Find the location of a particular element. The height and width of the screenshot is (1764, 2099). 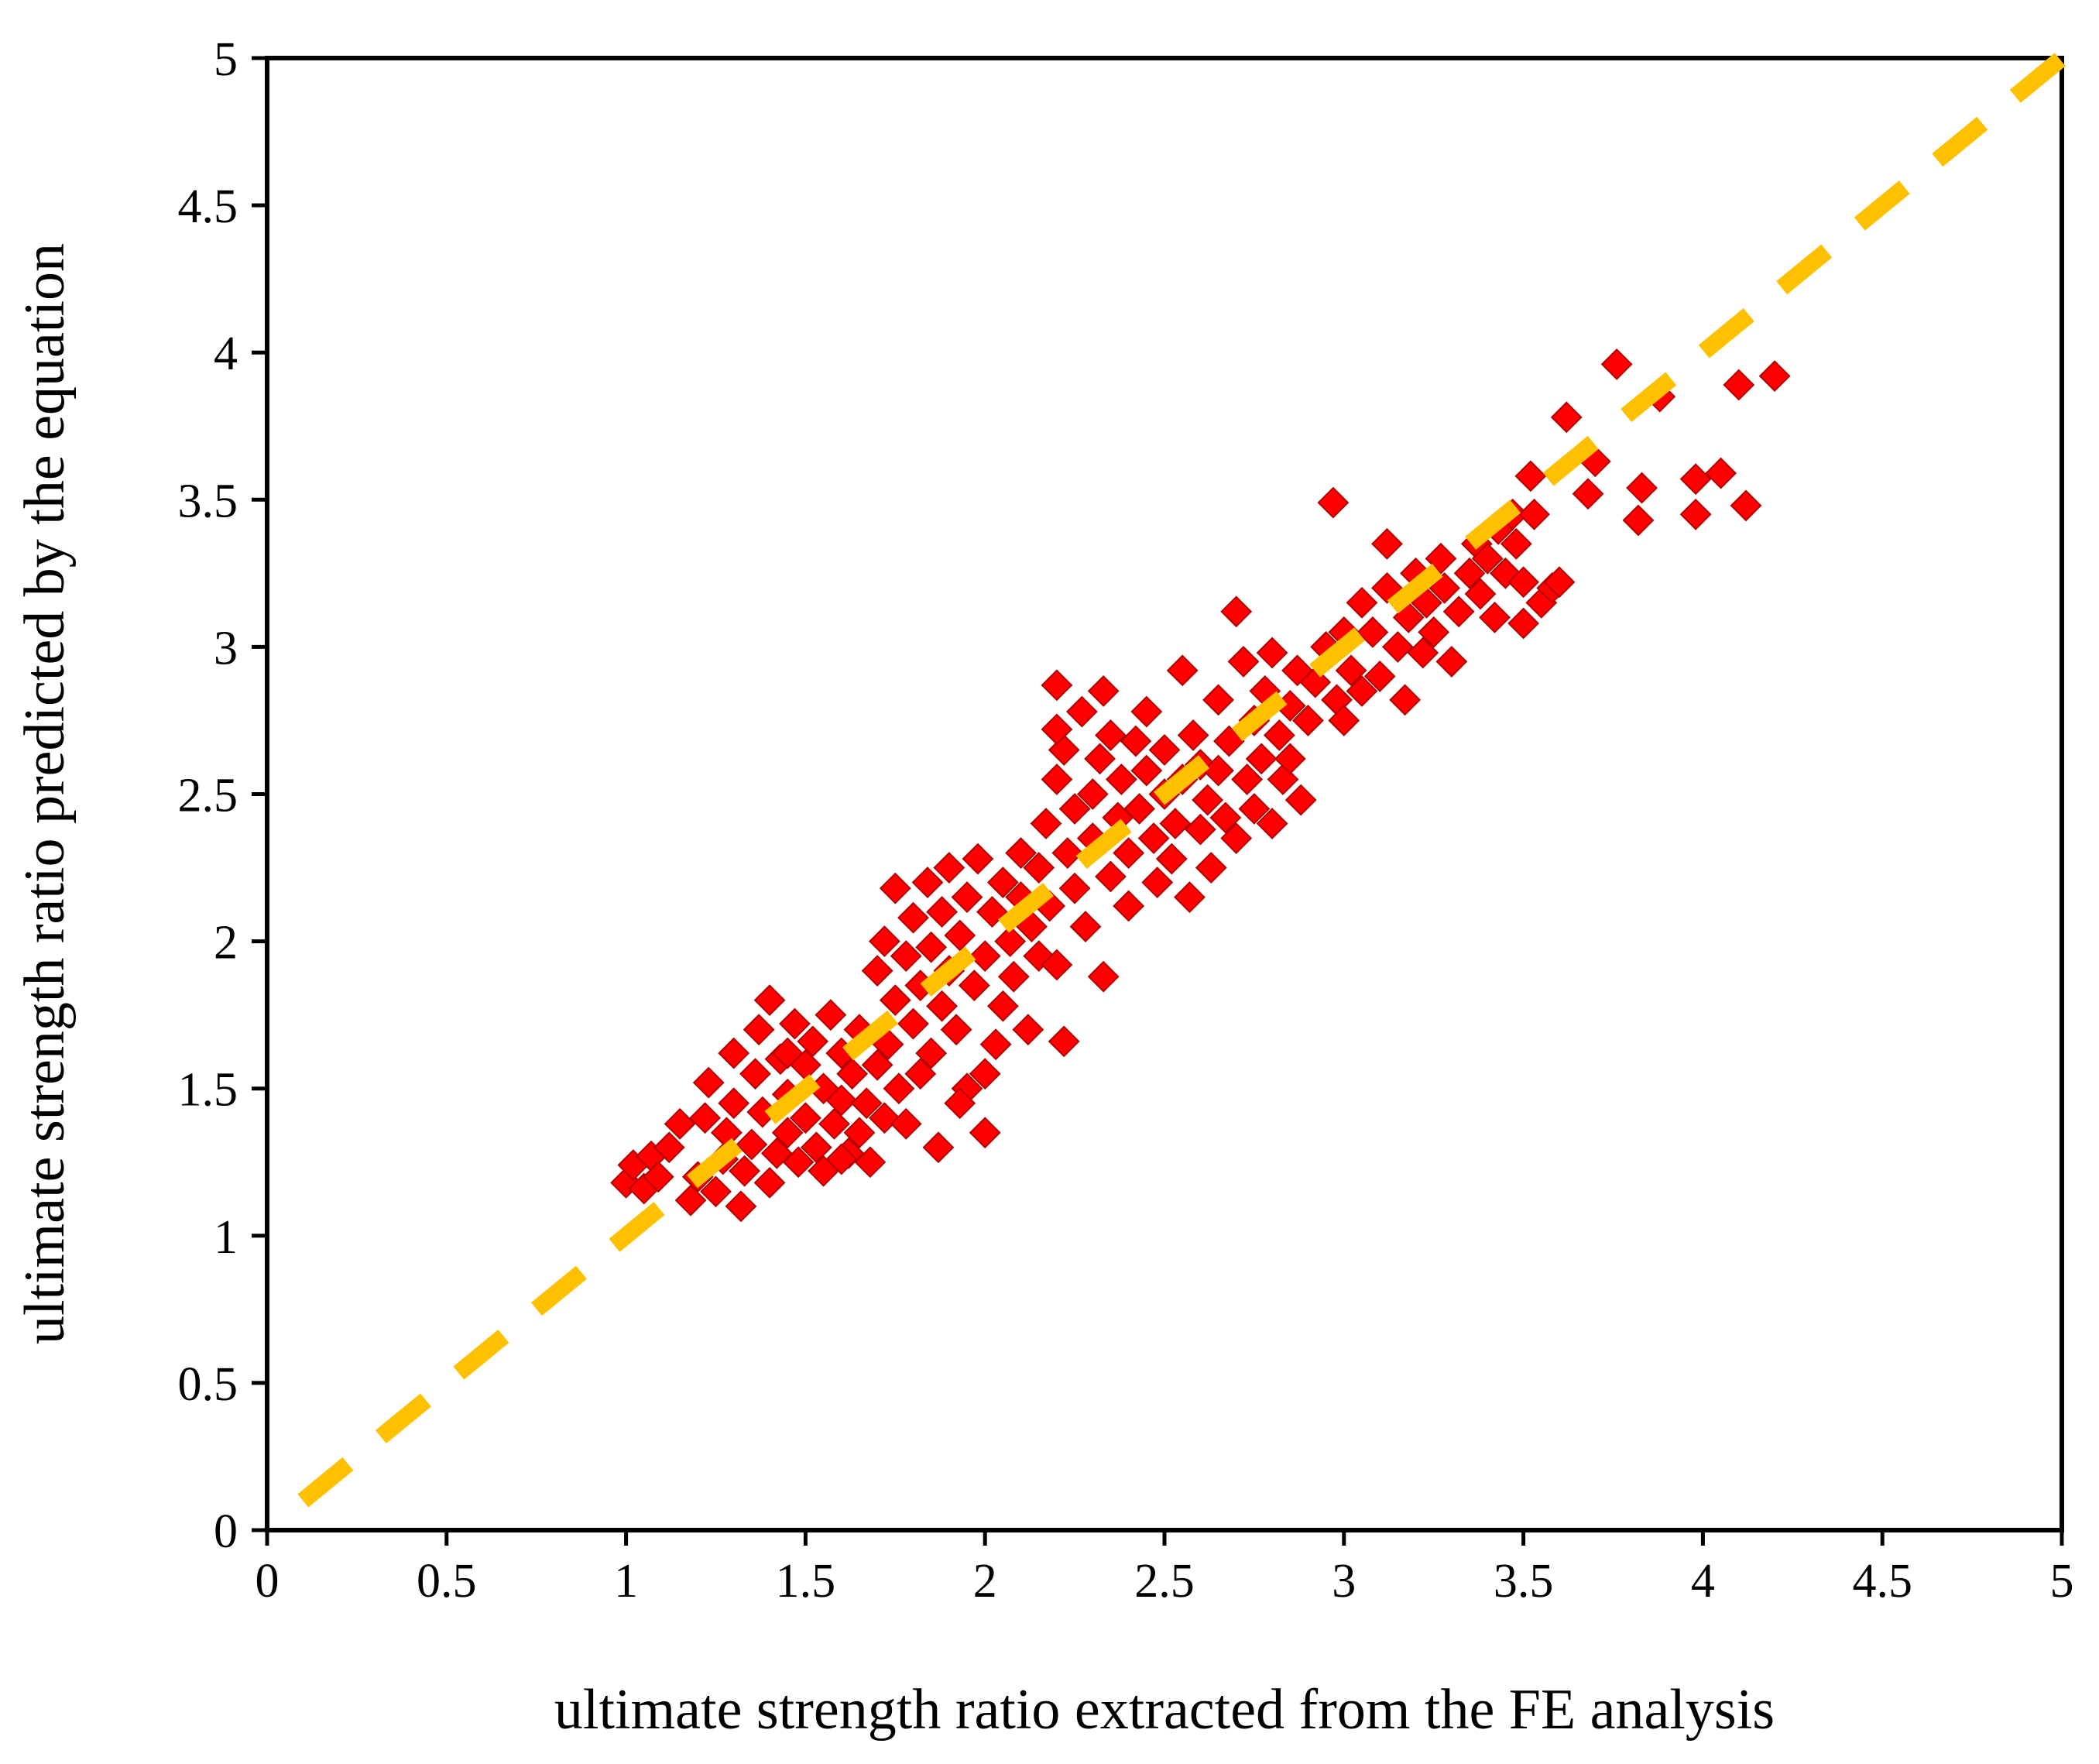

x-tick-label: 2.5 is located at coordinates (1164, 1581).